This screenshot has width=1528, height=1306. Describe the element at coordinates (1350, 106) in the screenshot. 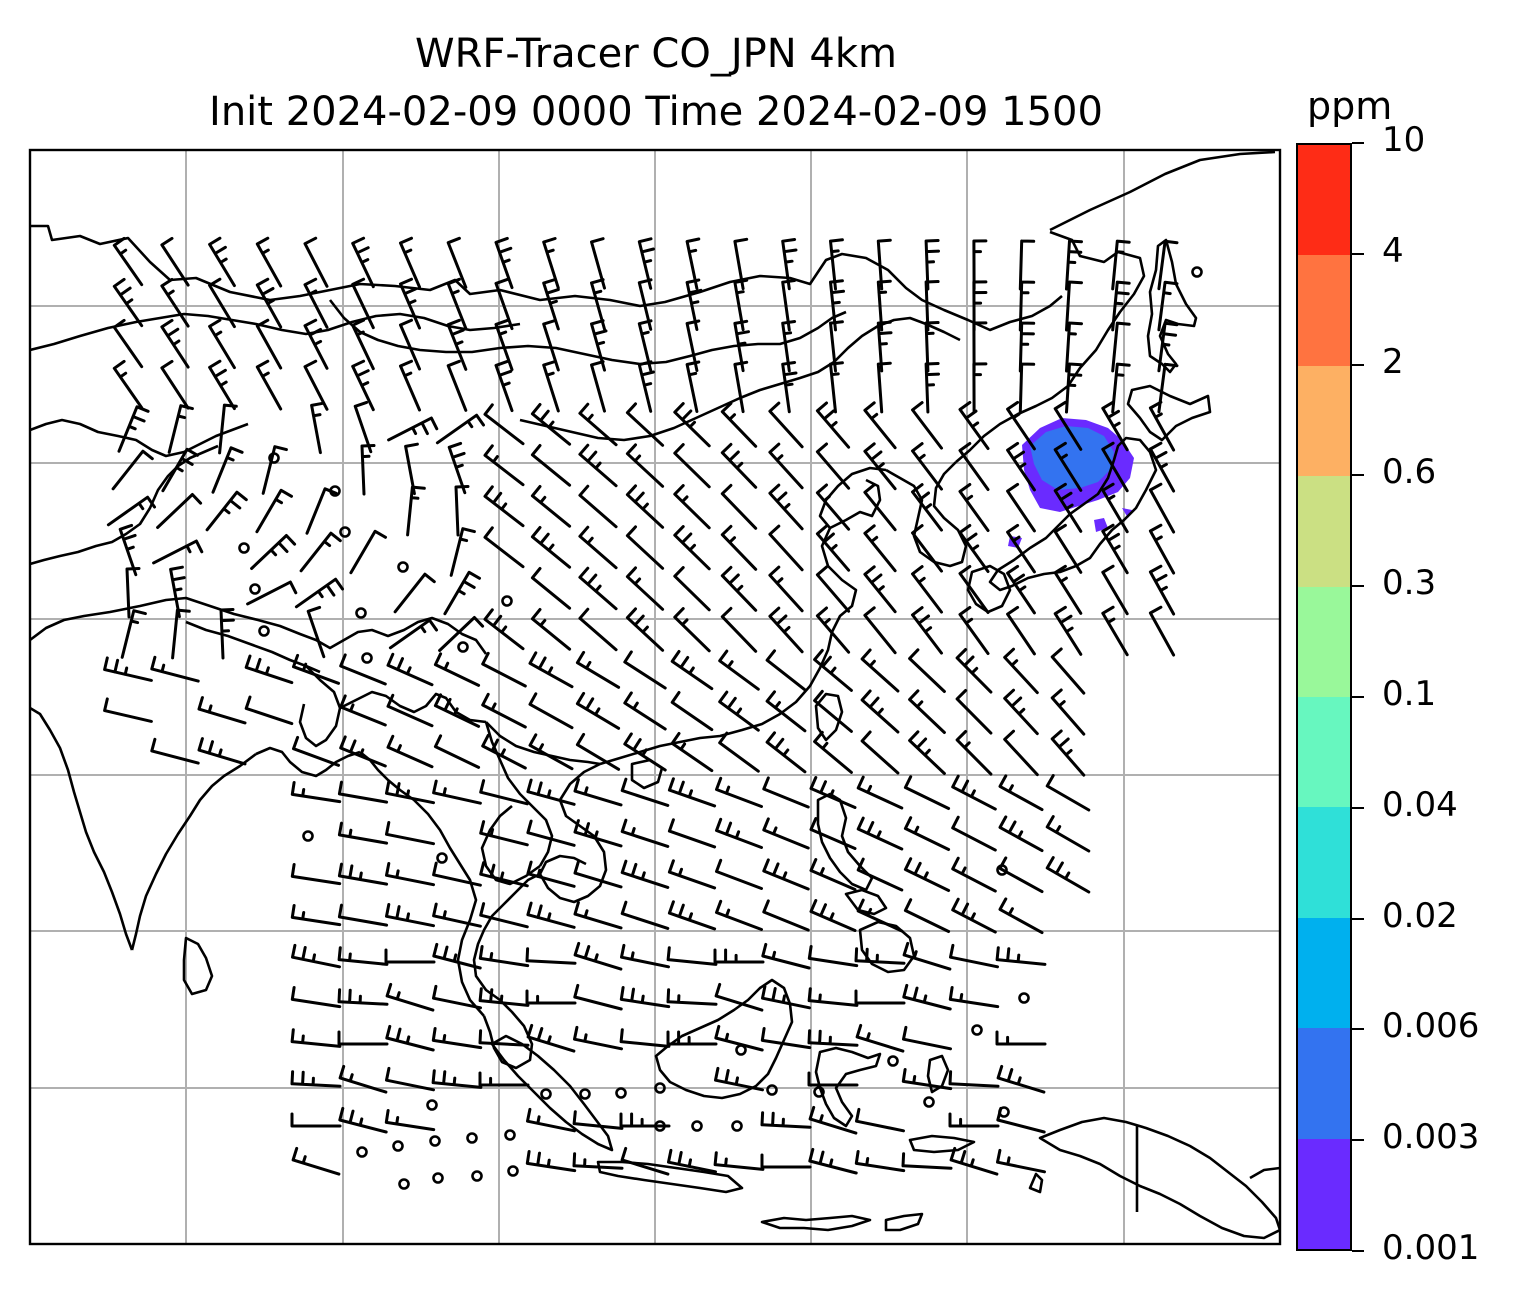

I see `colorbar-unit-label: ppm` at that location.